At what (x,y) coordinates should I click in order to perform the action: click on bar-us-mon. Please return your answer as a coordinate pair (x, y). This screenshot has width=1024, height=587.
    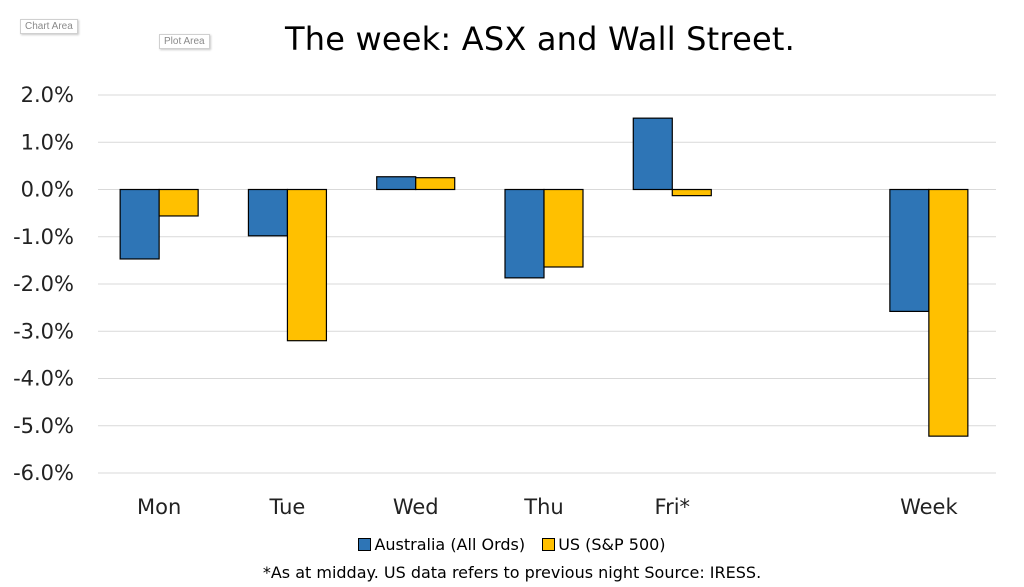
    Looking at the image, I should click on (178, 202).